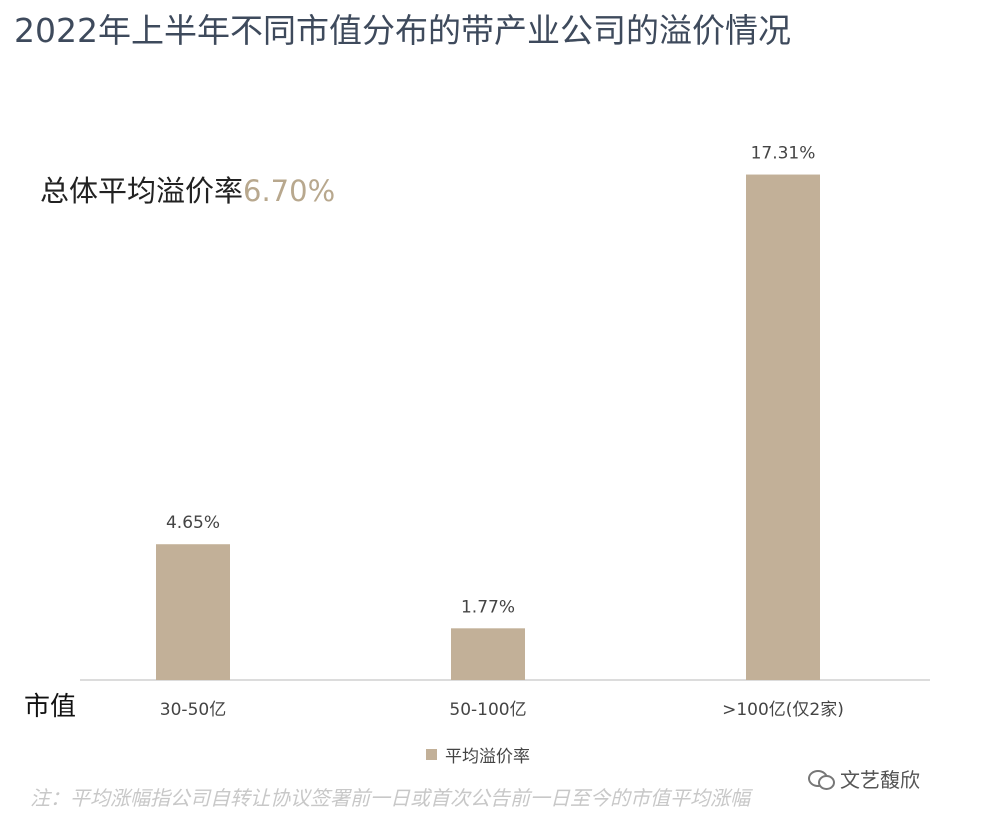 This screenshot has height=820, width=985. I want to click on watermark: 文艺馥欣, so click(864, 778).